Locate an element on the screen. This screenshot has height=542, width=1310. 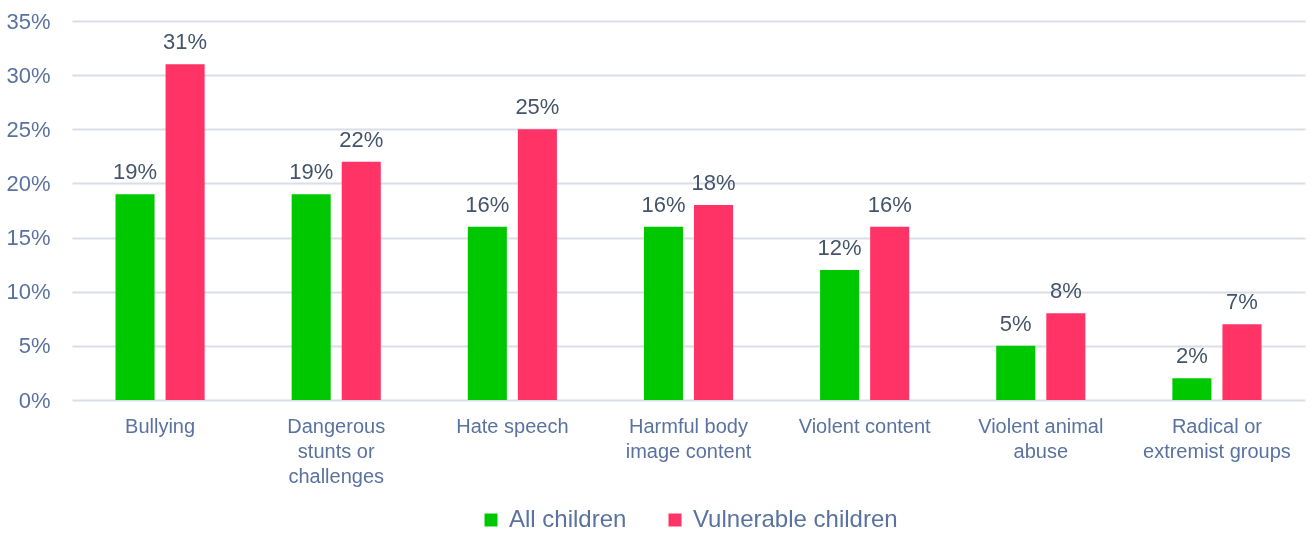
data-label: 31% is located at coordinates (185, 42).